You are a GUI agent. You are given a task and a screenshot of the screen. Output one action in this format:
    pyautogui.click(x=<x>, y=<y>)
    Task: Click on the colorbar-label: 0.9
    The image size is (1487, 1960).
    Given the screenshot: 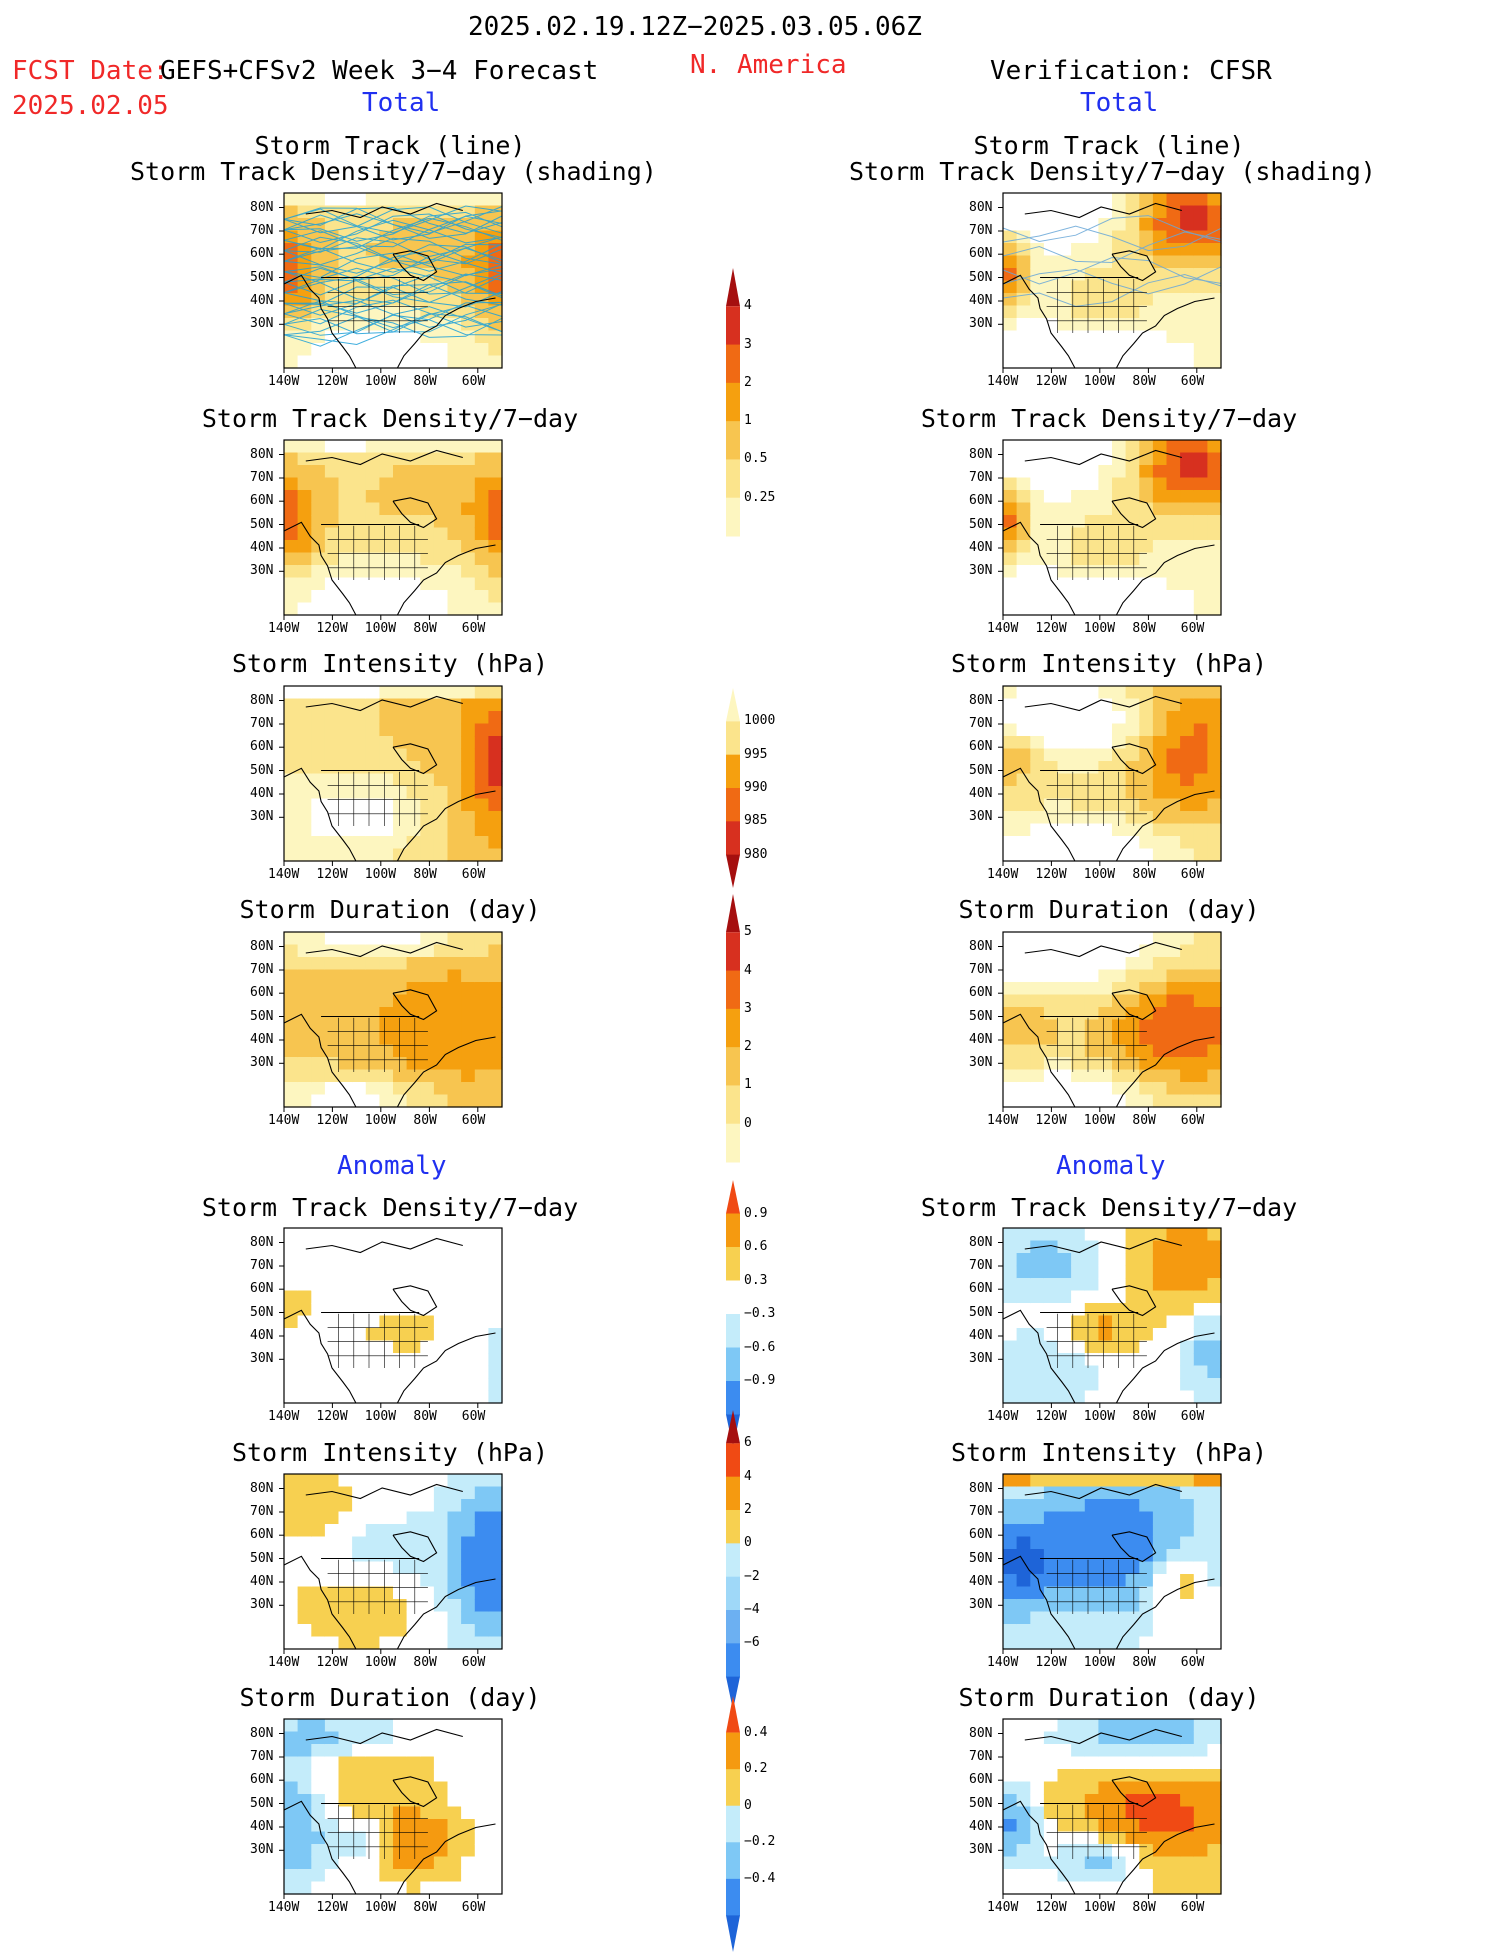 What is the action you would take?
    pyautogui.click(x=756, y=1213)
    